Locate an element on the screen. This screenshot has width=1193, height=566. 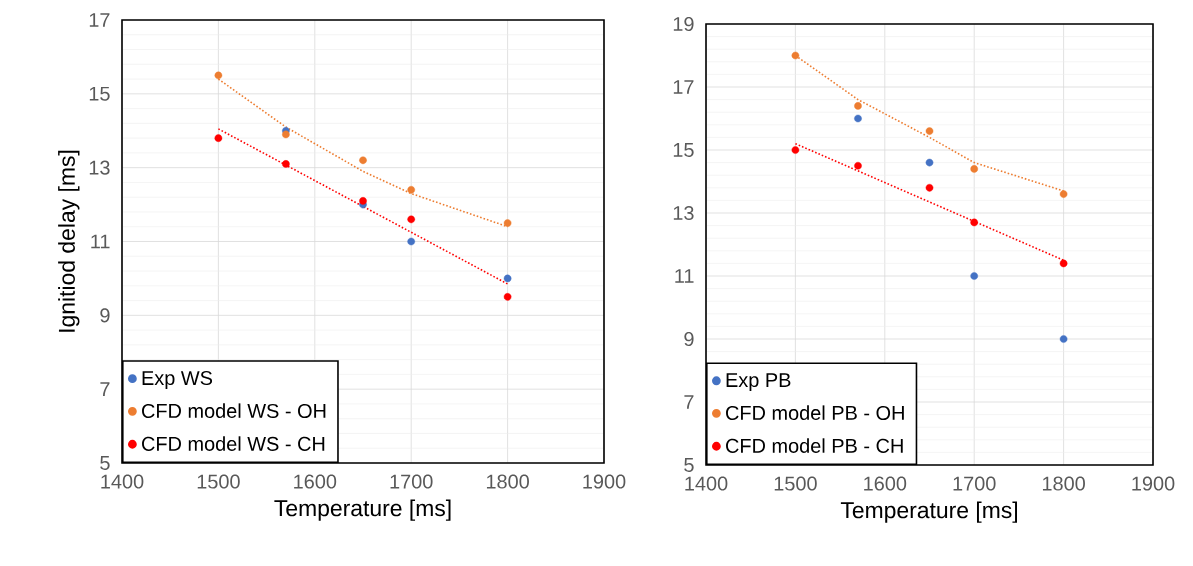
legend-label: CFD model WS - OH is located at coordinates (234, 410).